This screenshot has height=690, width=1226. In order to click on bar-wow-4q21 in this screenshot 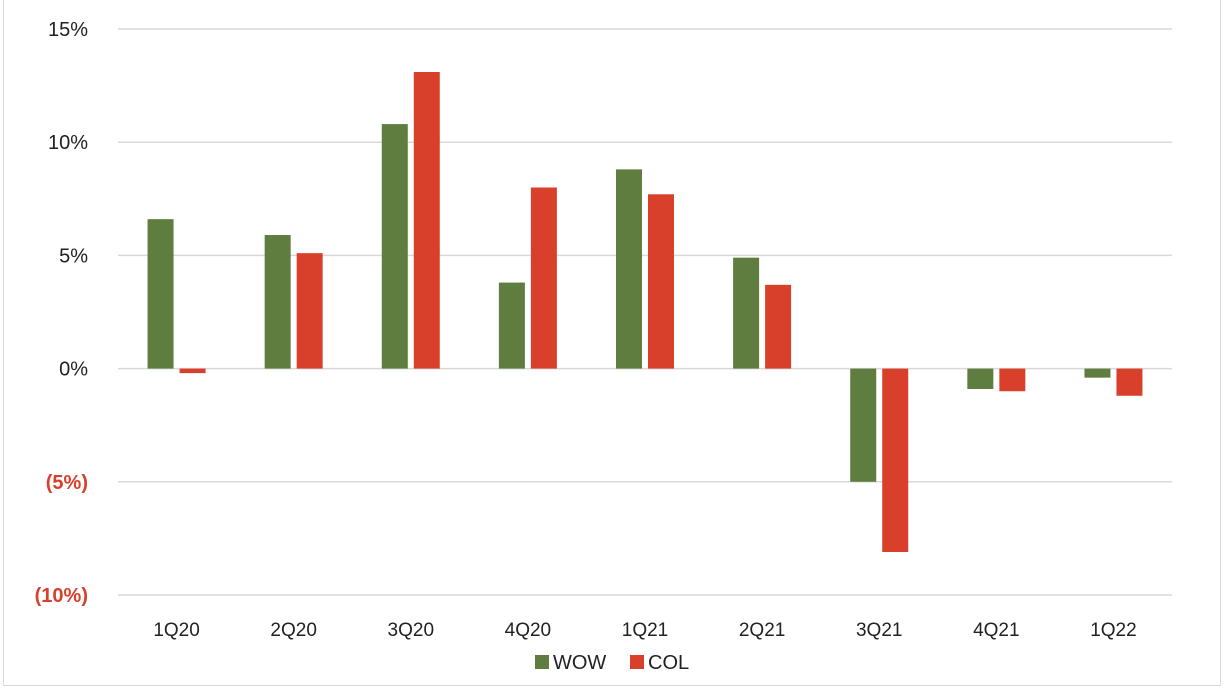, I will do `click(980, 378)`.